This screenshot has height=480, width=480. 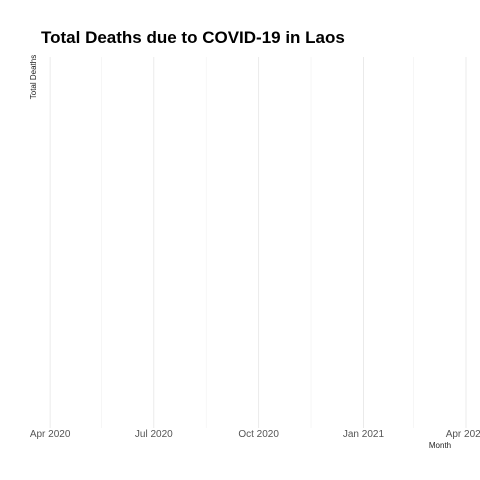 I want to click on x-tick-labels: Apr 2020 Jul 2020 Oct 2020 Jan 2021 Apr 2021, so click(x=255, y=434).